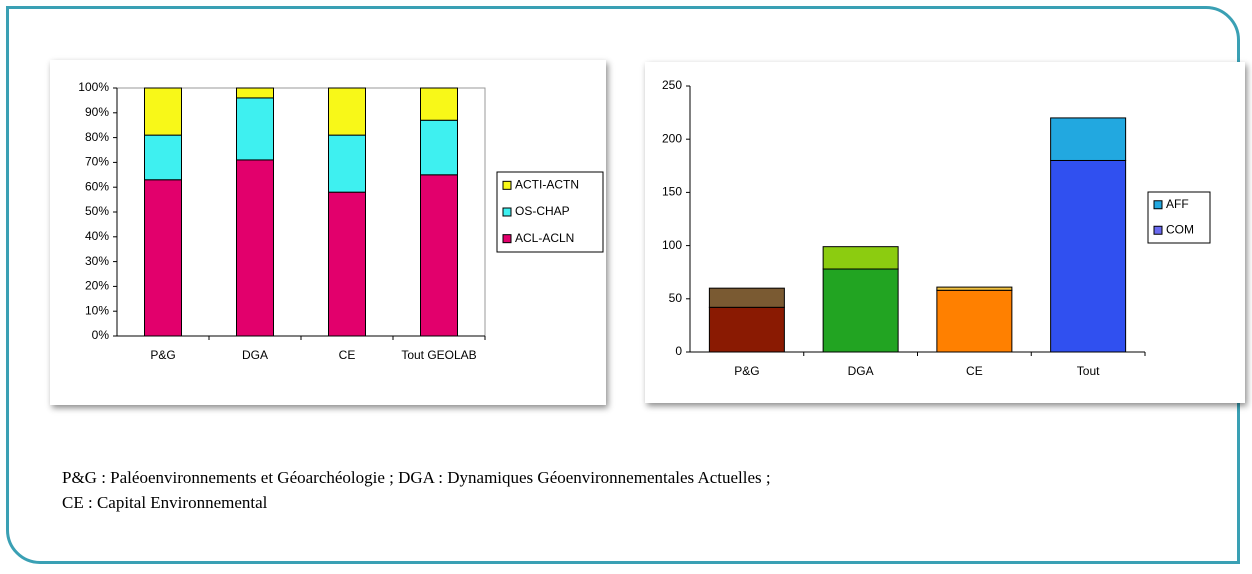  Describe the element at coordinates (97, 310) in the screenshot. I see `y-tick-label: 10%` at that location.